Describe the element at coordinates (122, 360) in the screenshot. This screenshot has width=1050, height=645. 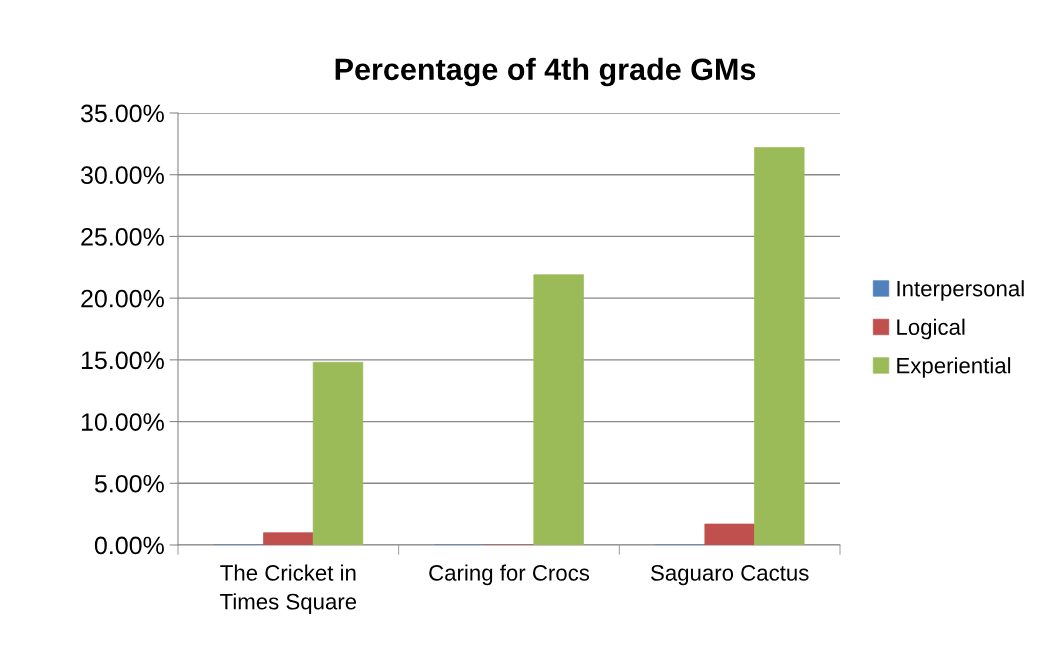
I see `y-tick-label: 15.00%` at that location.